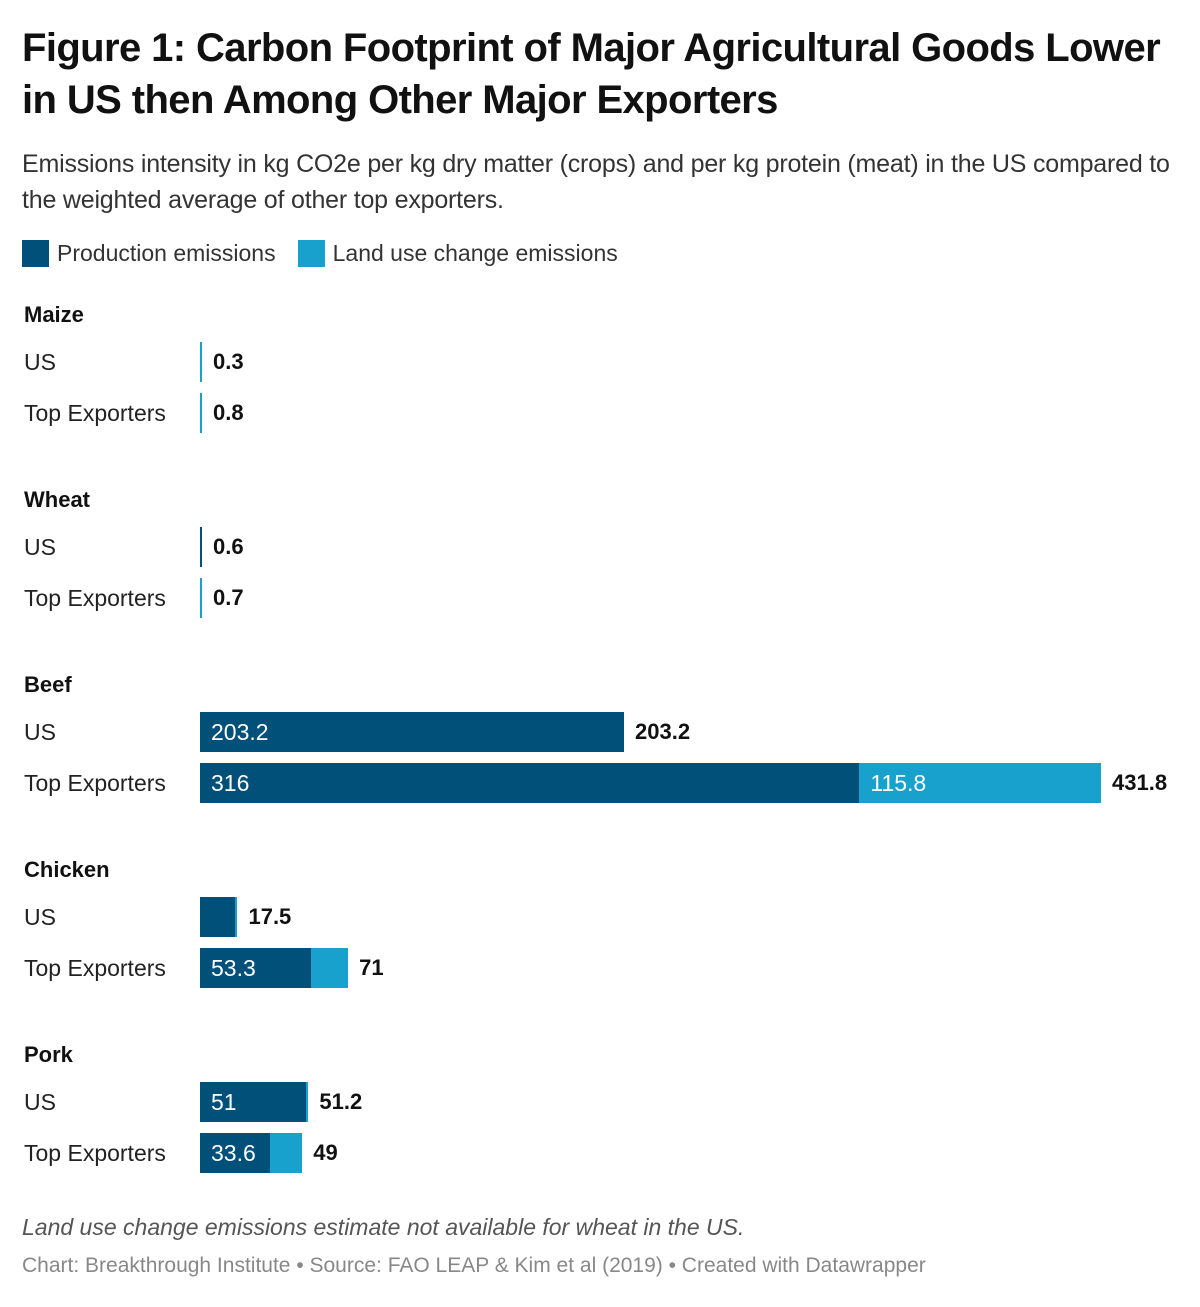 The width and height of the screenshot is (1200, 1307). What do you see at coordinates (1140, 782) in the screenshot?
I see `total-label-beef-top-exporters: 431.8` at bounding box center [1140, 782].